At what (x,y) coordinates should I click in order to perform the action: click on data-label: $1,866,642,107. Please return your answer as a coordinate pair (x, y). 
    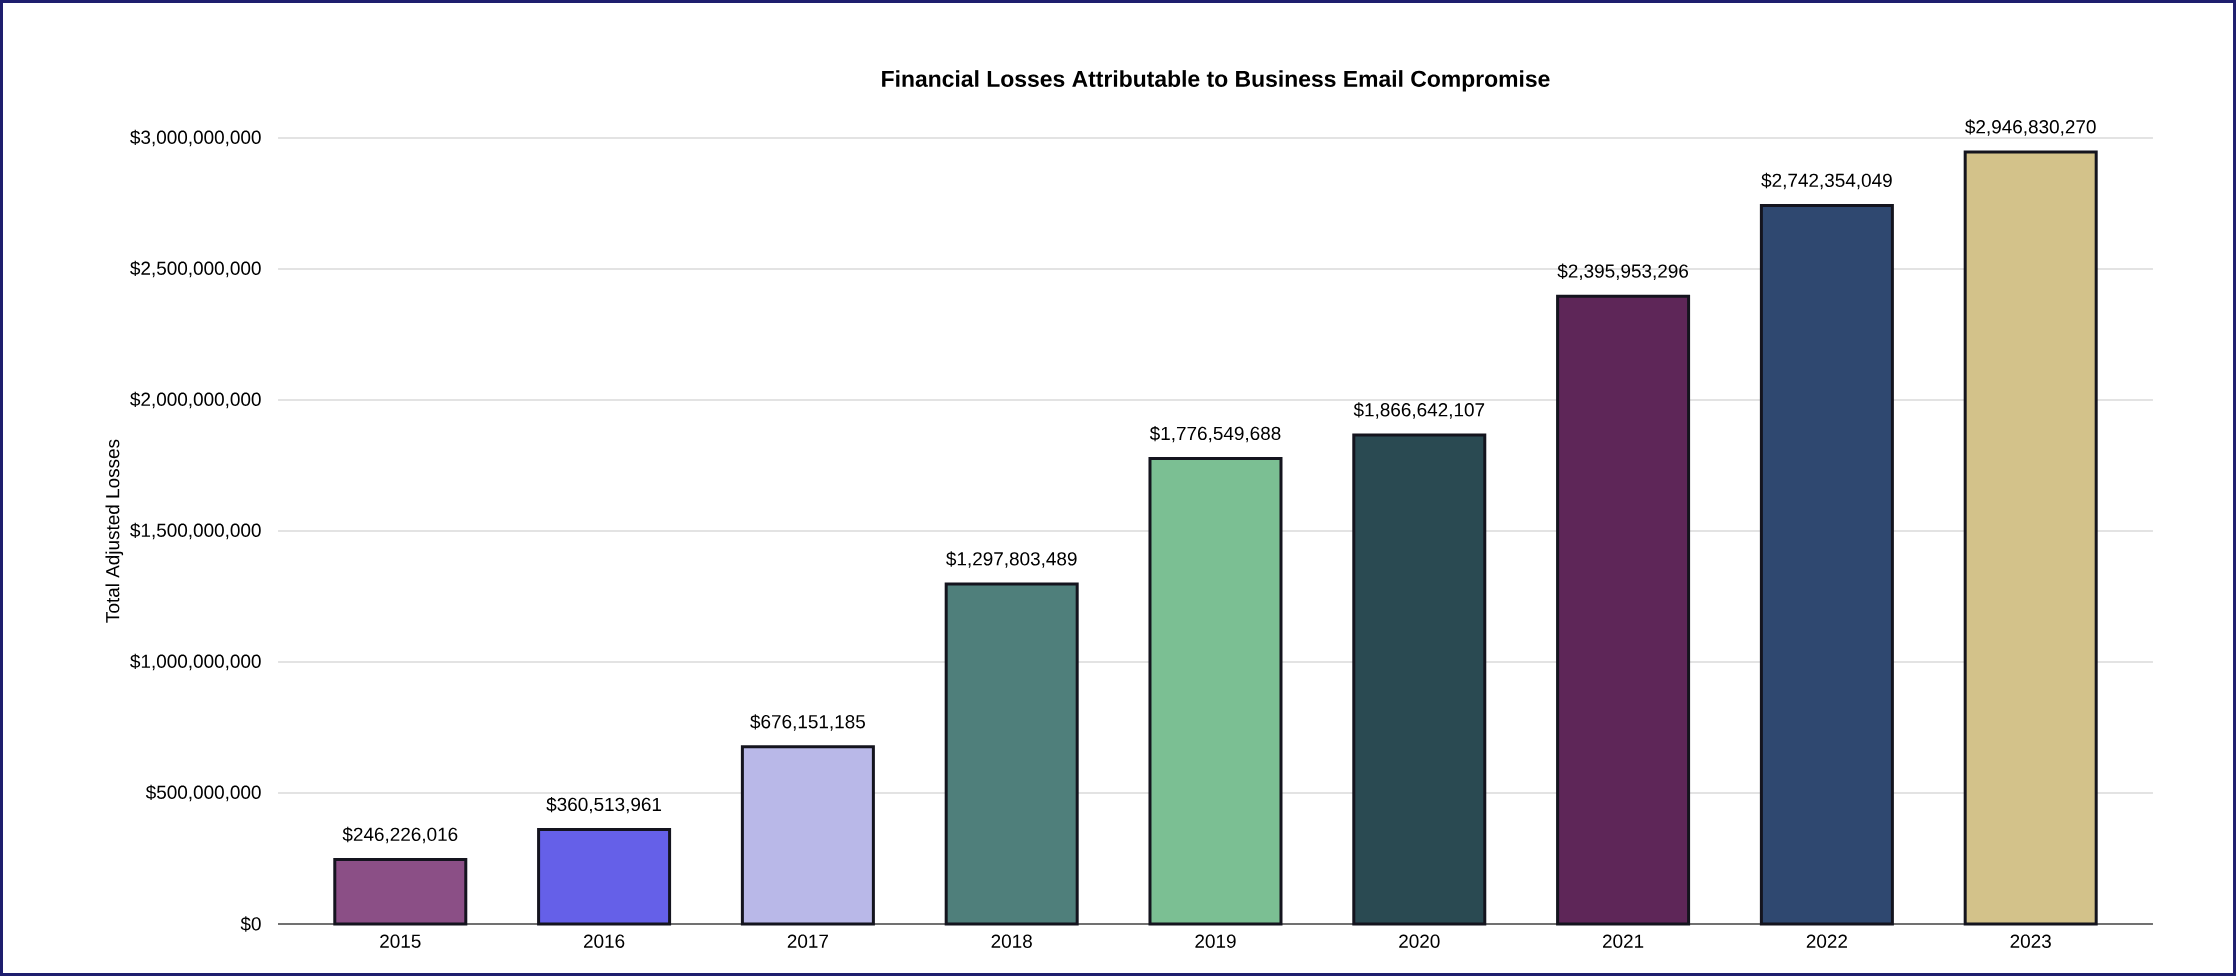
    Looking at the image, I should click on (1419, 410).